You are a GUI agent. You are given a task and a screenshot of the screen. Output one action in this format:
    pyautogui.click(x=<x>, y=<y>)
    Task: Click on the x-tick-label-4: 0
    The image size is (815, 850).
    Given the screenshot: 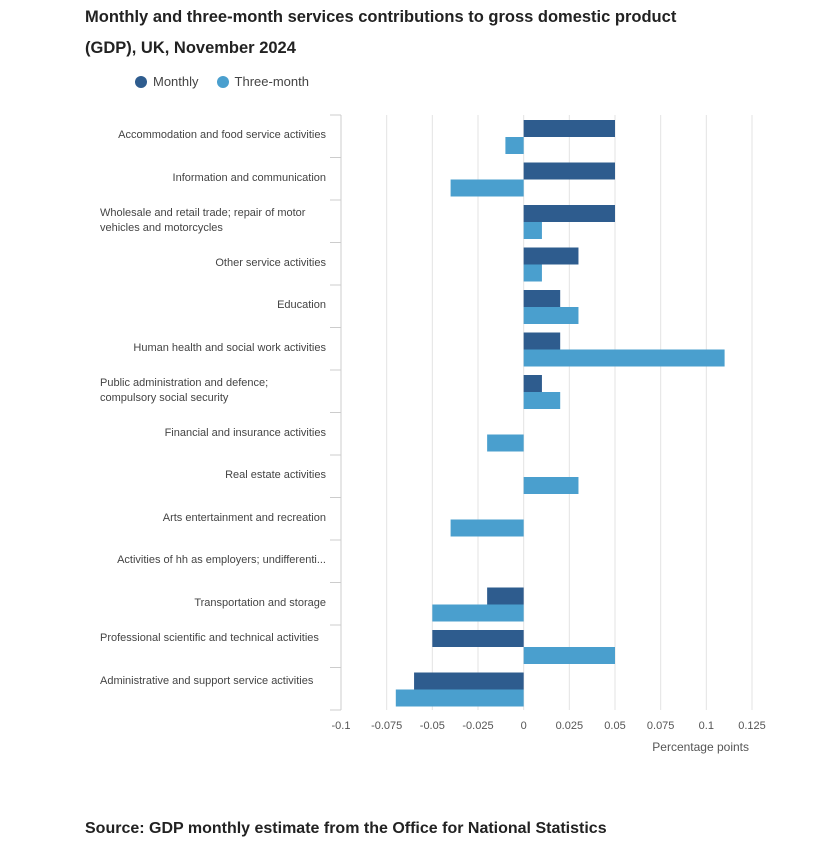 What is the action you would take?
    pyautogui.click(x=524, y=726)
    